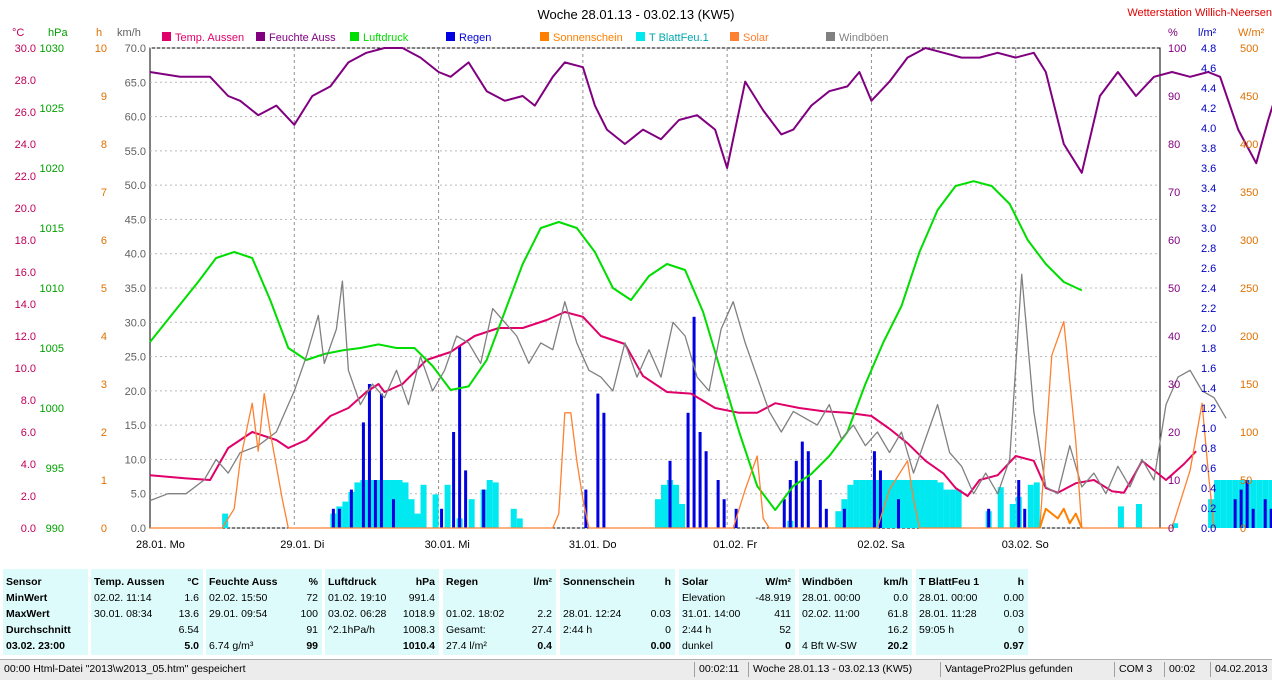  What do you see at coordinates (1013, 646) in the screenshot?
I see `leaf-now-value: 0.97` at bounding box center [1013, 646].